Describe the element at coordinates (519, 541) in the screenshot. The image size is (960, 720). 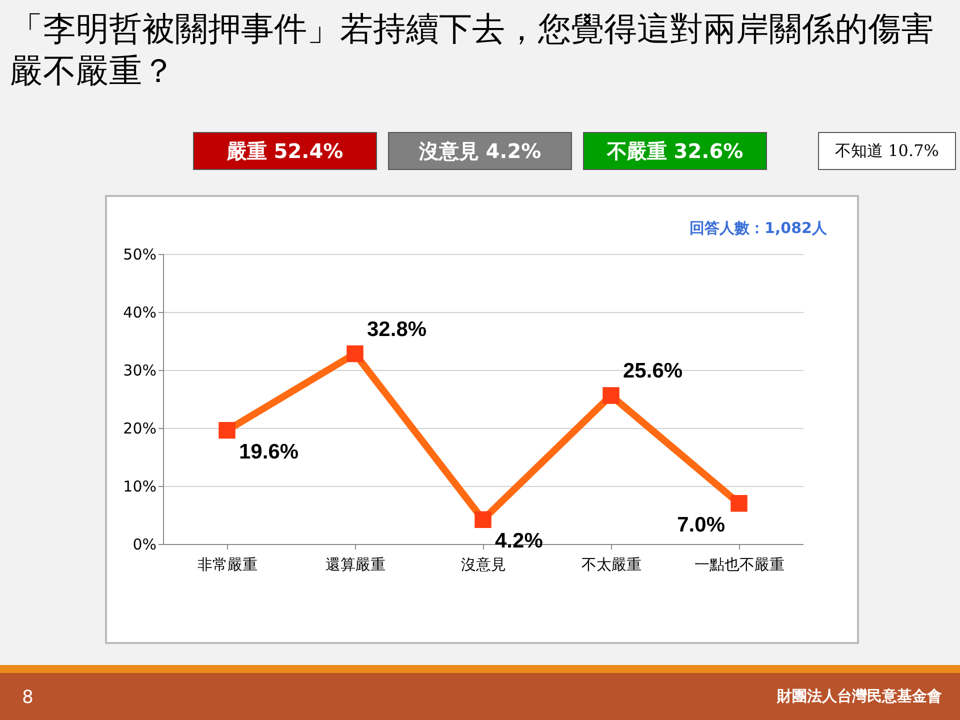
I see `data-label: 4.2%` at that location.